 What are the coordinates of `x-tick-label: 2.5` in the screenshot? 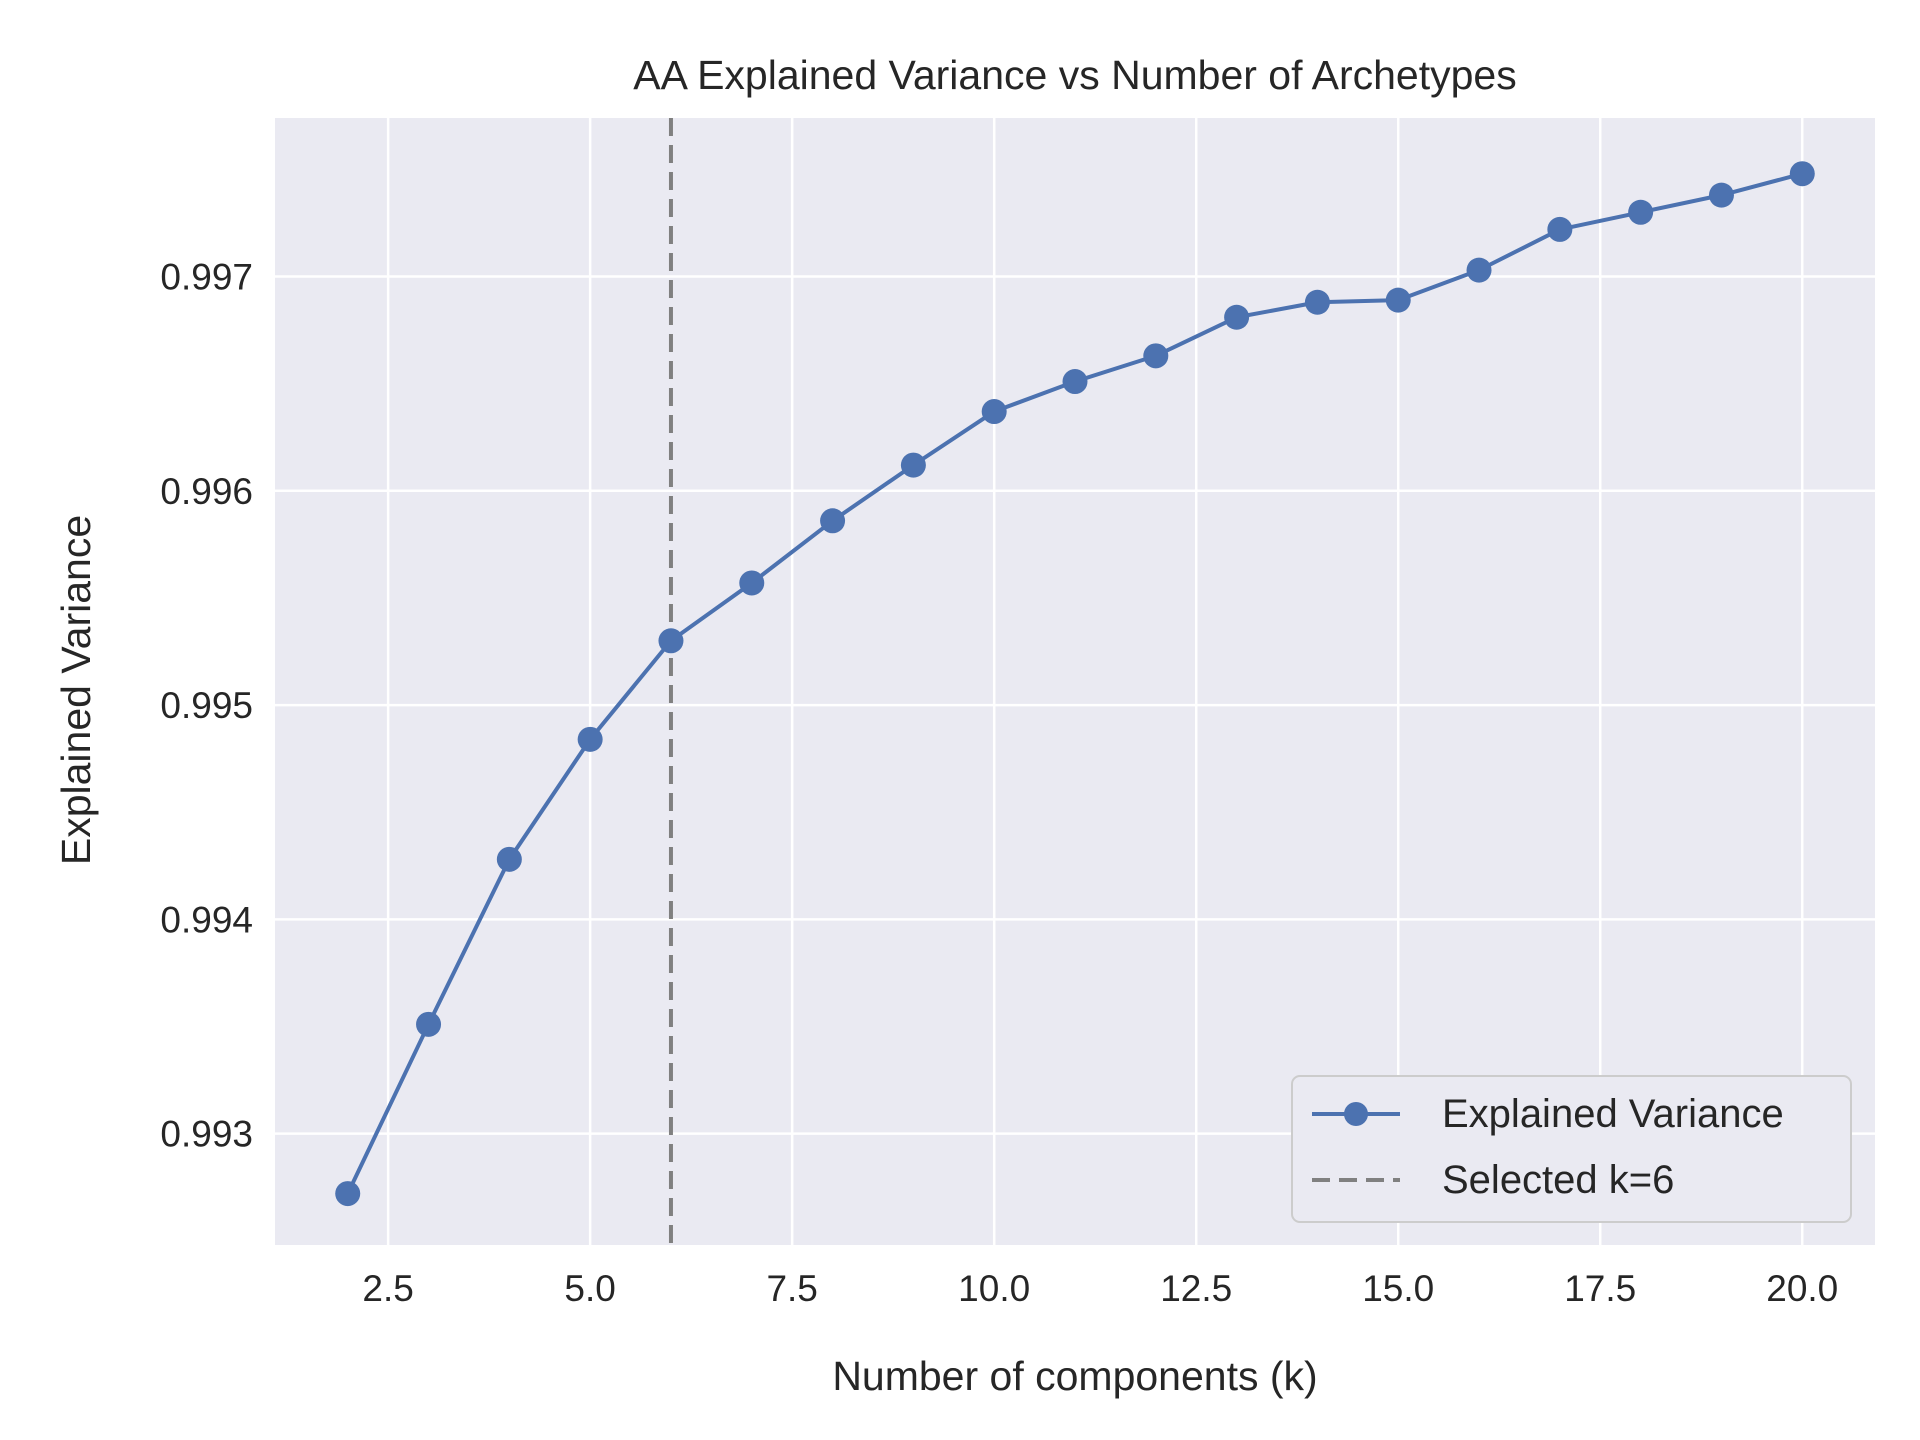 It's located at (387, 1288).